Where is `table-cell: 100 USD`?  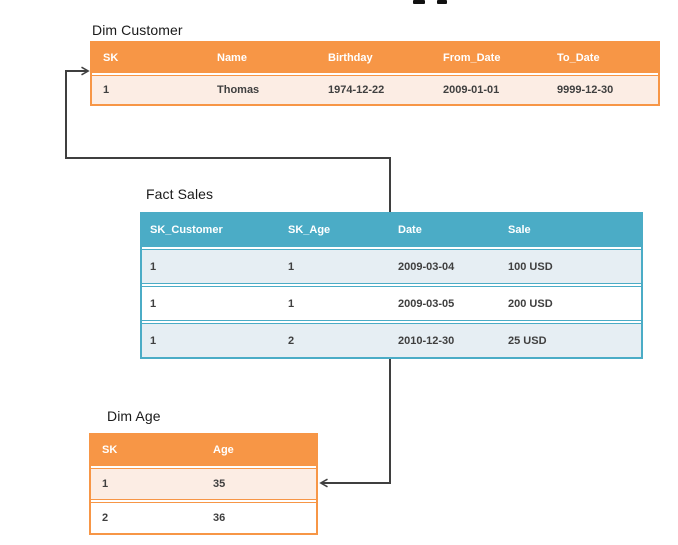
table-cell: 100 USD is located at coordinates (530, 266).